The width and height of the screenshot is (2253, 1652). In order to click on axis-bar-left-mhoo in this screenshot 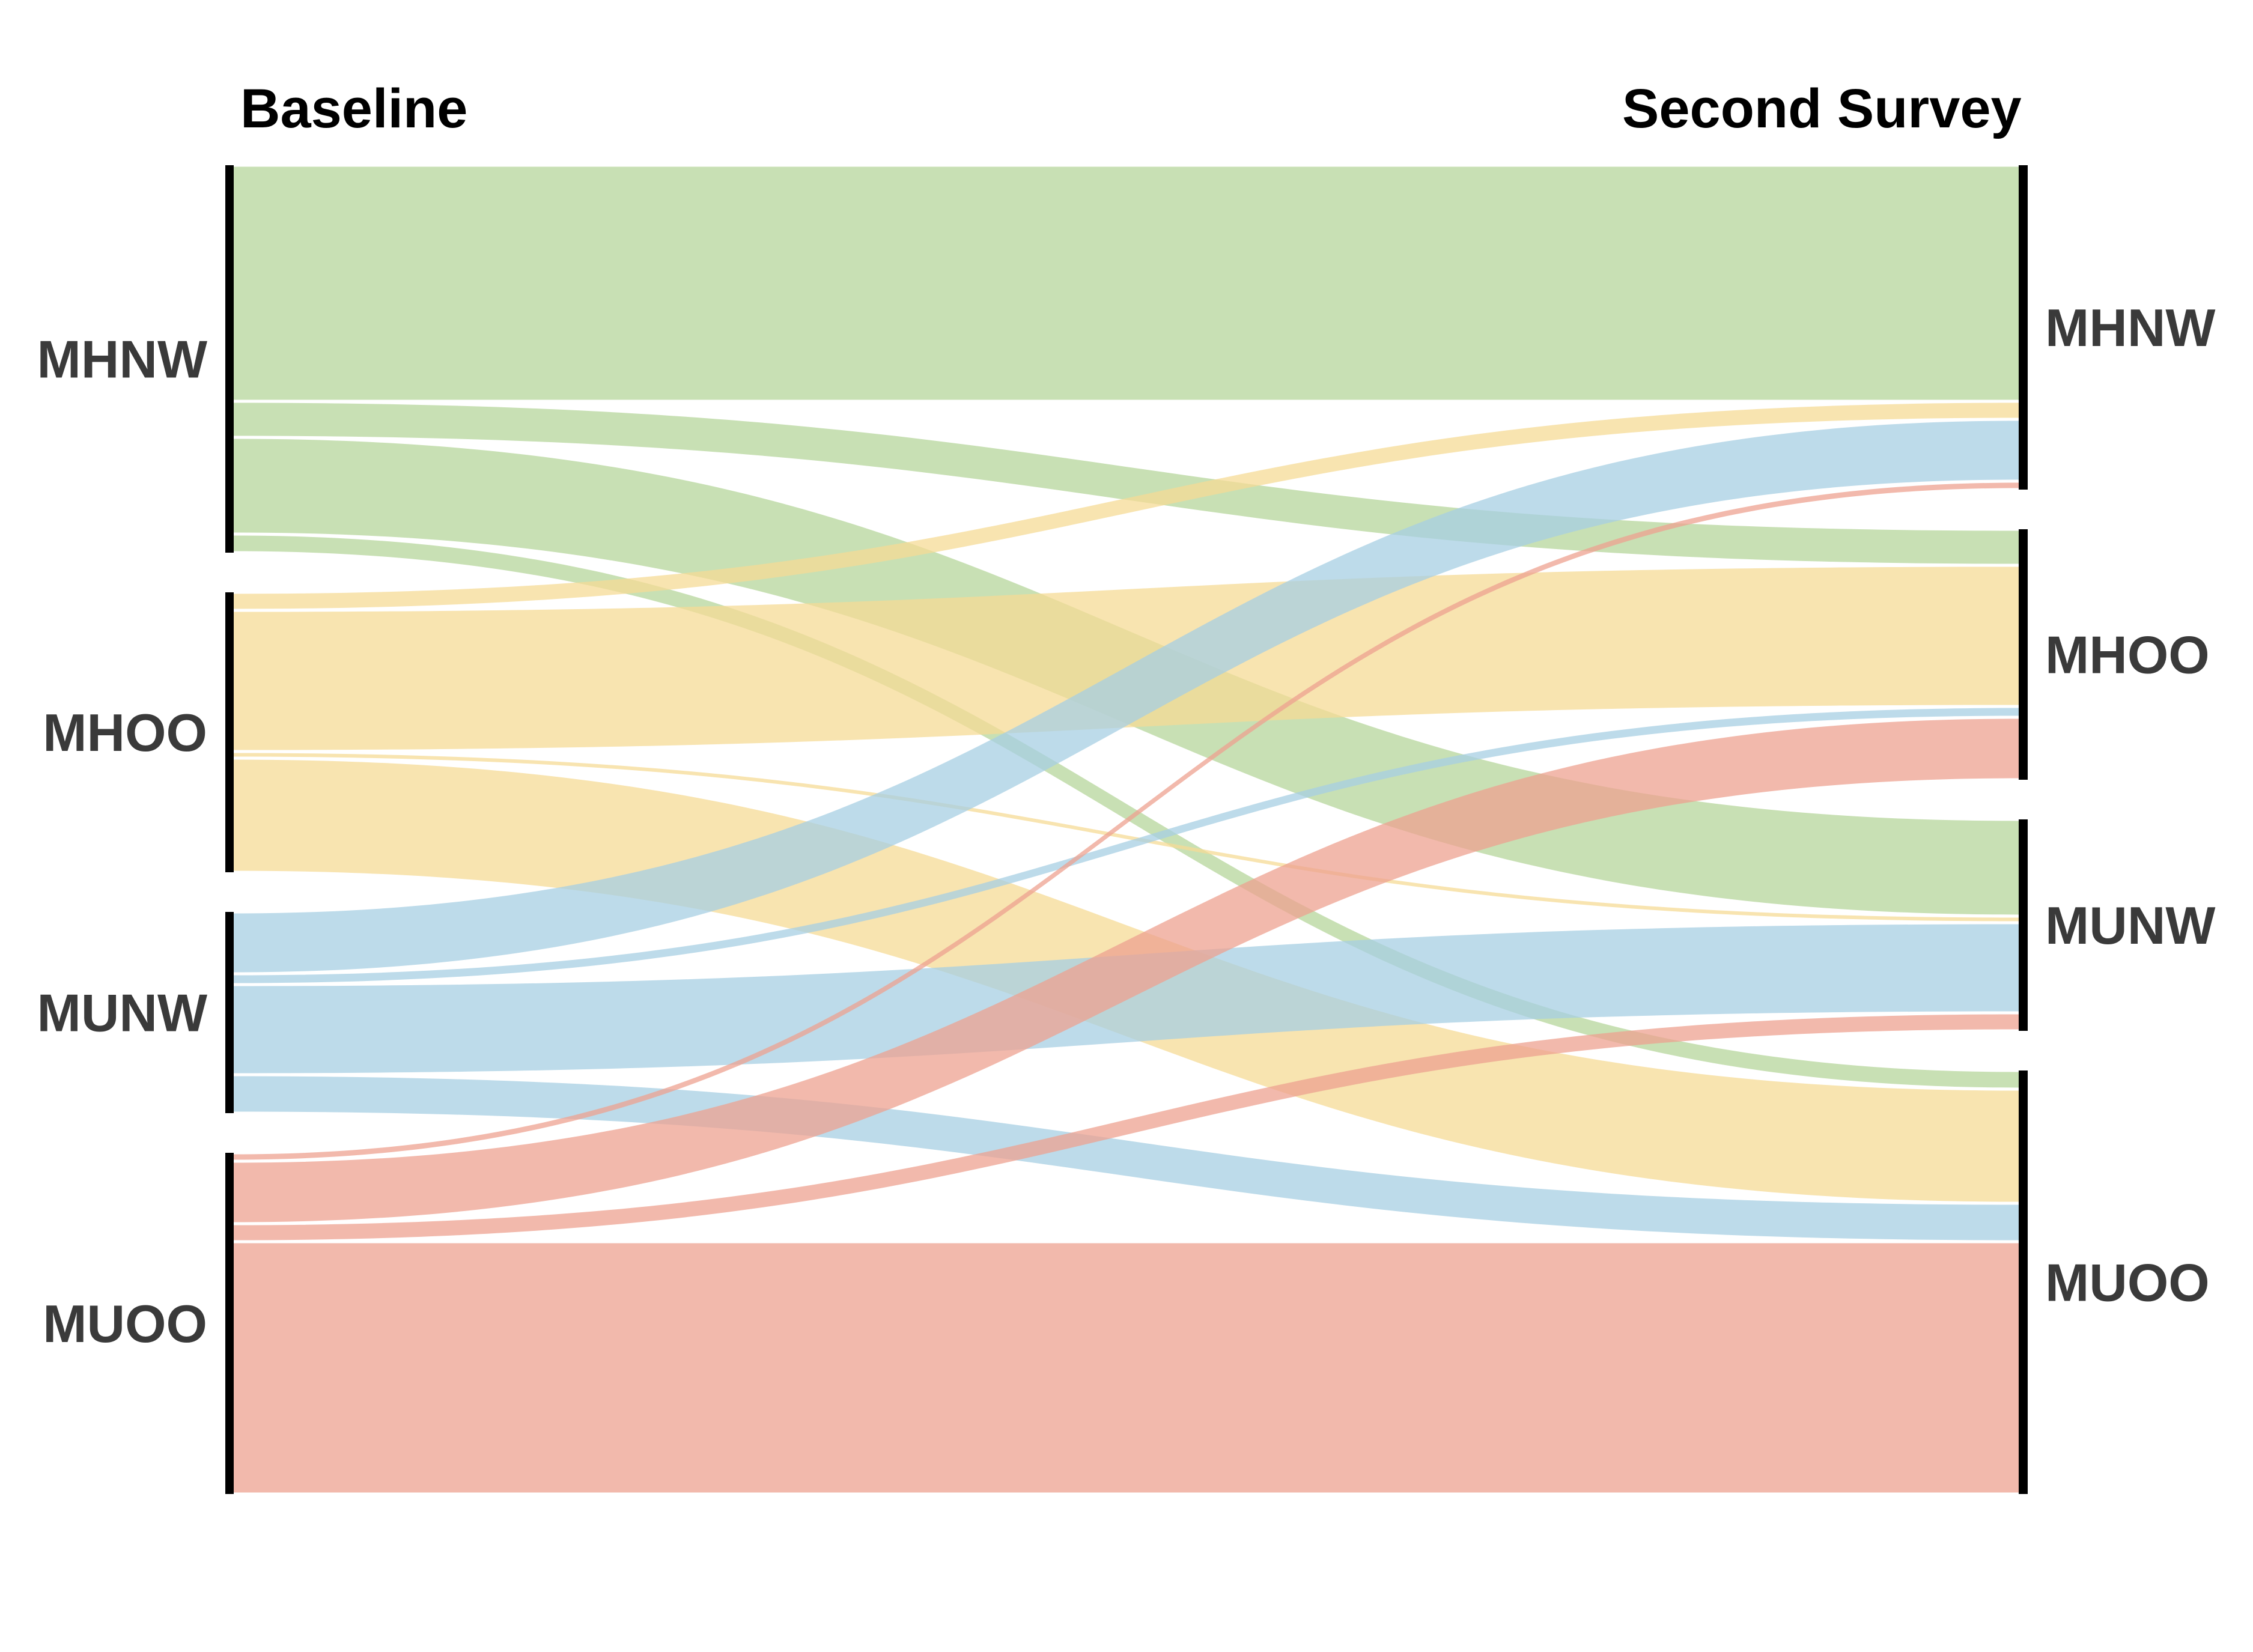, I will do `click(229, 732)`.